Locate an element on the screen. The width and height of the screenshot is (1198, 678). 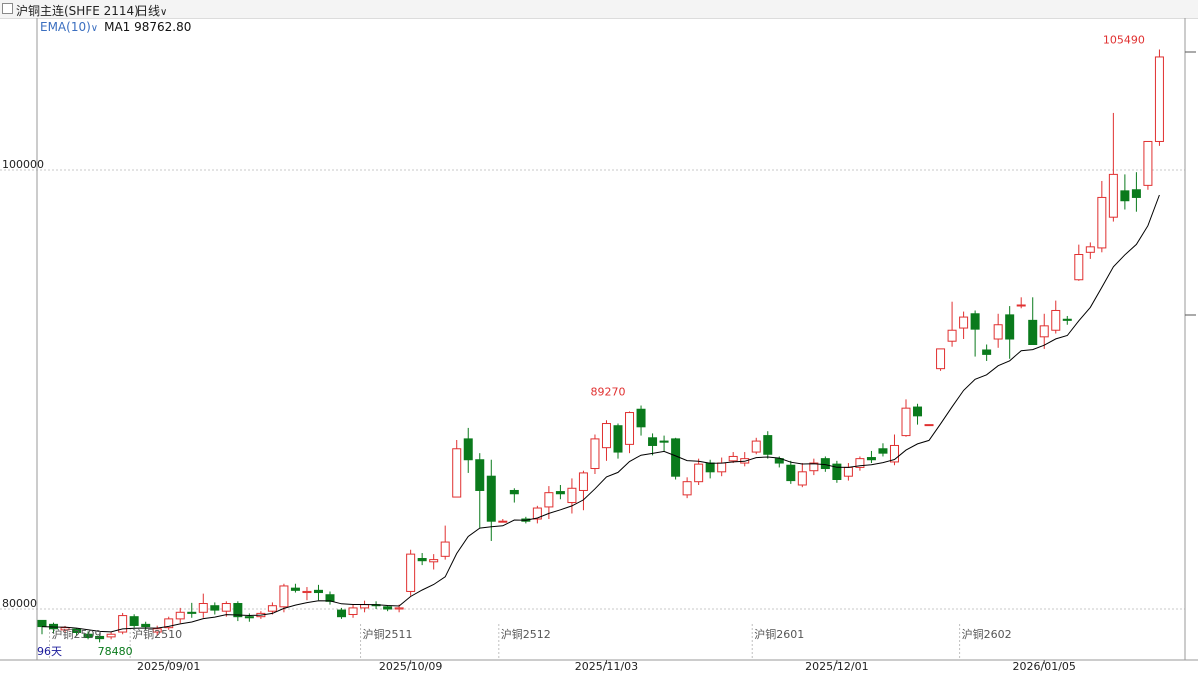
indicator-bar: EMA(10)∨ MA1 98762.80 is located at coordinates (115, 27).